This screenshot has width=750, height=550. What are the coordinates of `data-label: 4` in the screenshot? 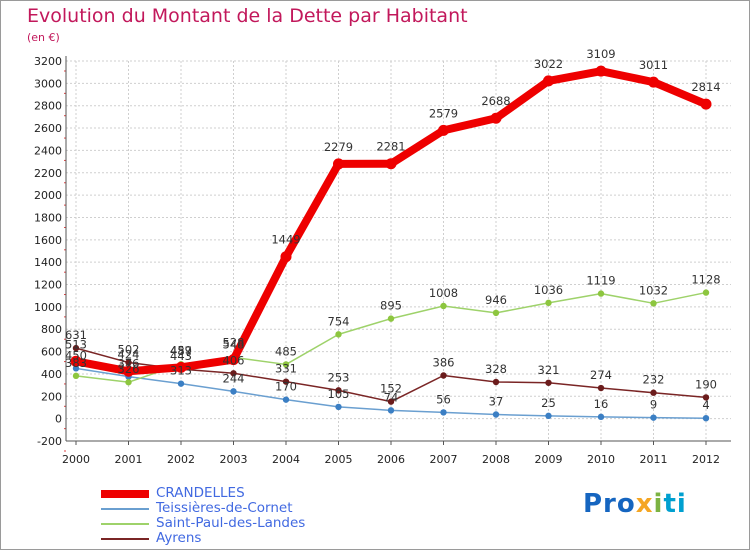 It's located at (705, 405).